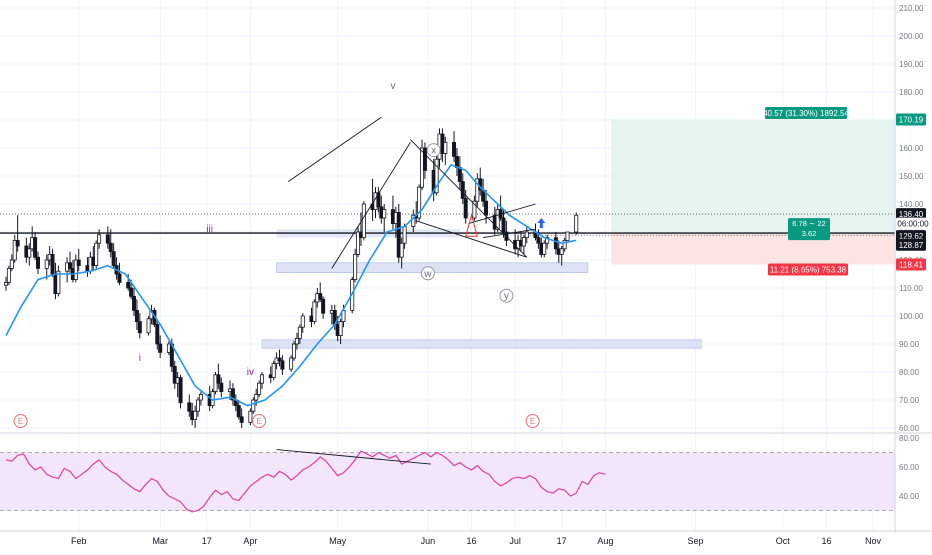 This screenshot has width=932, height=555. Describe the element at coordinates (913, 223) in the screenshot. I see `countdown-badge-bg` at that location.